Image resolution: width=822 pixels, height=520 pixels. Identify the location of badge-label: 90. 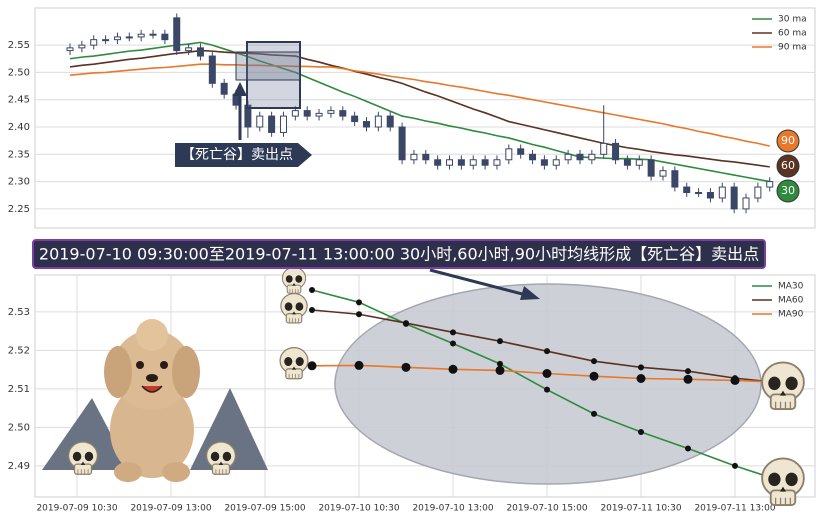
(788, 140).